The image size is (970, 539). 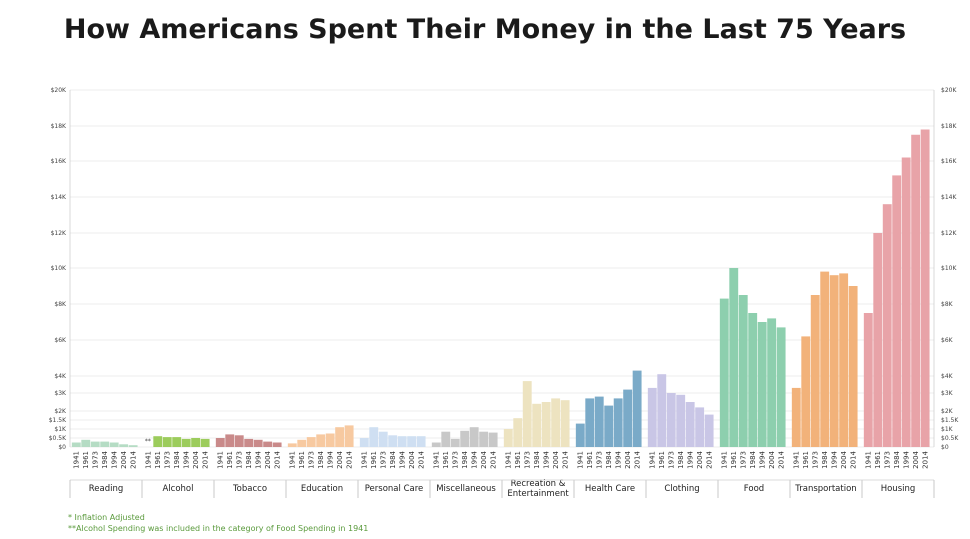 What do you see at coordinates (949, 90) in the screenshot?
I see `y-tick-label-right: $20K` at bounding box center [949, 90].